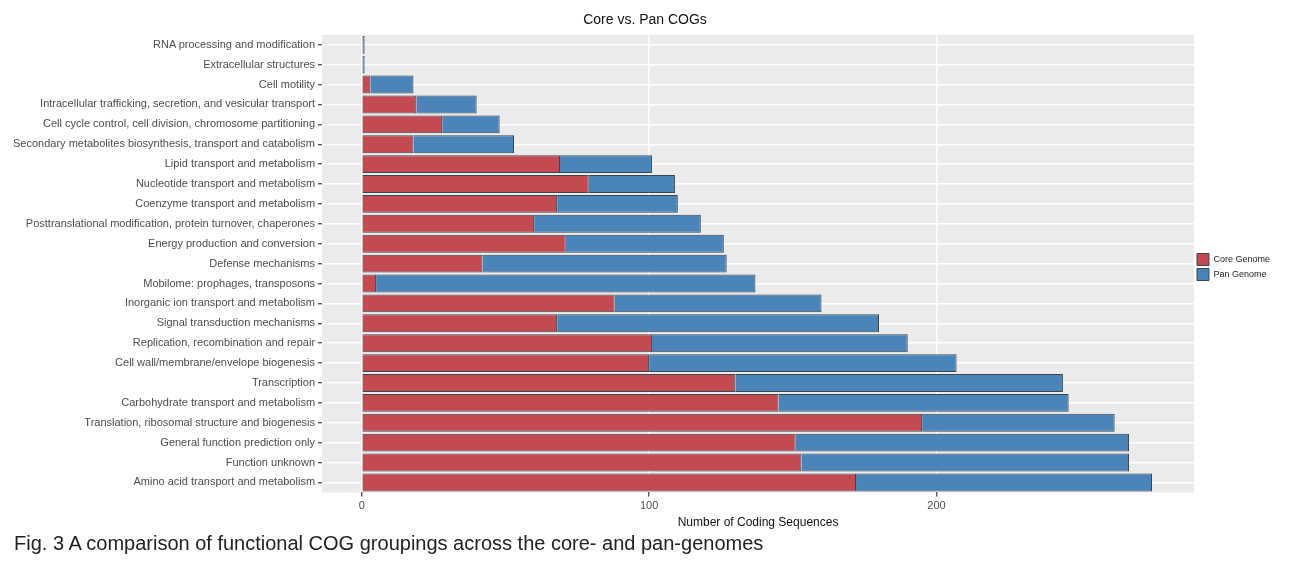 The height and width of the screenshot is (565, 1290). Describe the element at coordinates (234, 43) in the screenshot. I see `y-tick-label: RNA processing and modification` at that location.